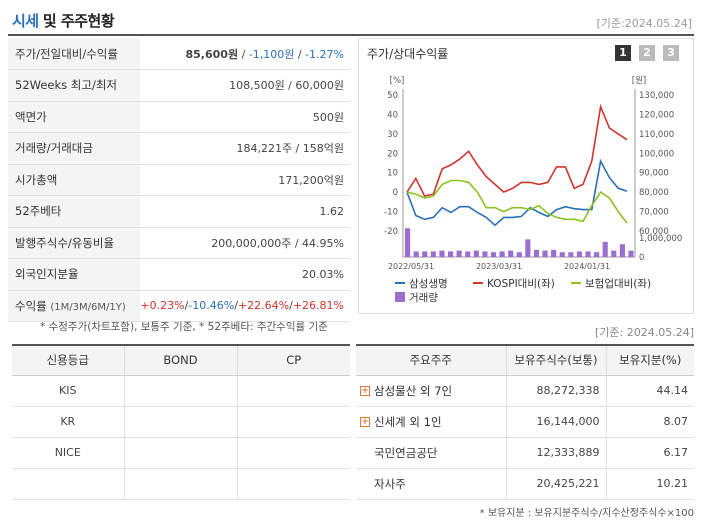  Describe the element at coordinates (556, 422) in the screenshot. I see `holder-shares: 16,144,000` at that location.